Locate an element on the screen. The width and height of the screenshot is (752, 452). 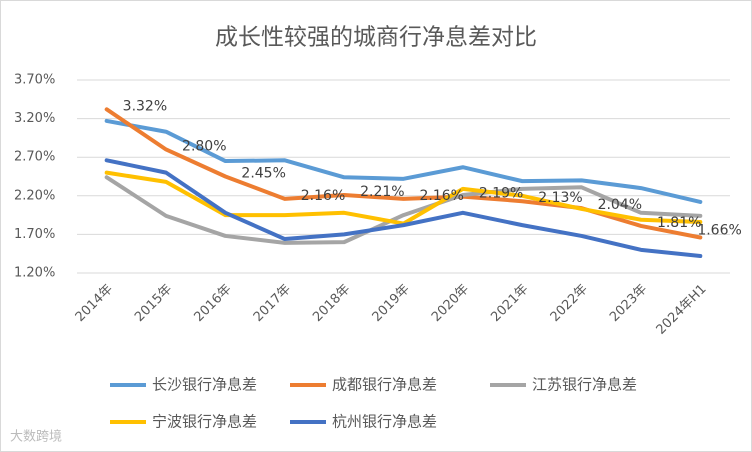
legend-label: 成都银行净息差 is located at coordinates (384, 385).